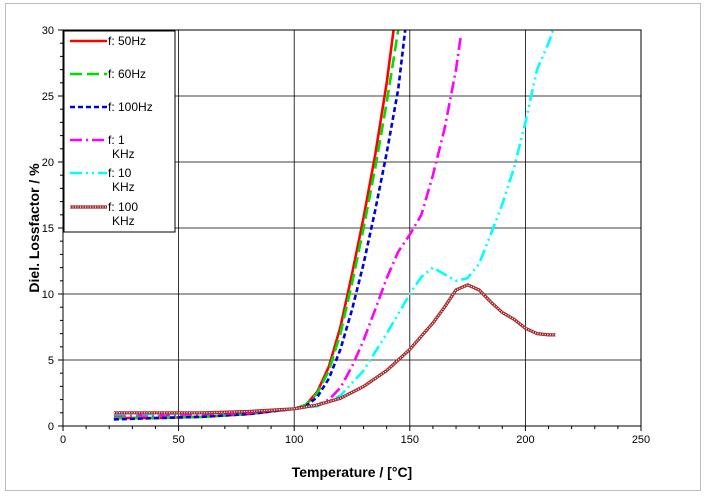 This screenshot has height=497, width=707. What do you see at coordinates (48, 295) in the screenshot?
I see `y-tick-label: 10` at bounding box center [48, 295].